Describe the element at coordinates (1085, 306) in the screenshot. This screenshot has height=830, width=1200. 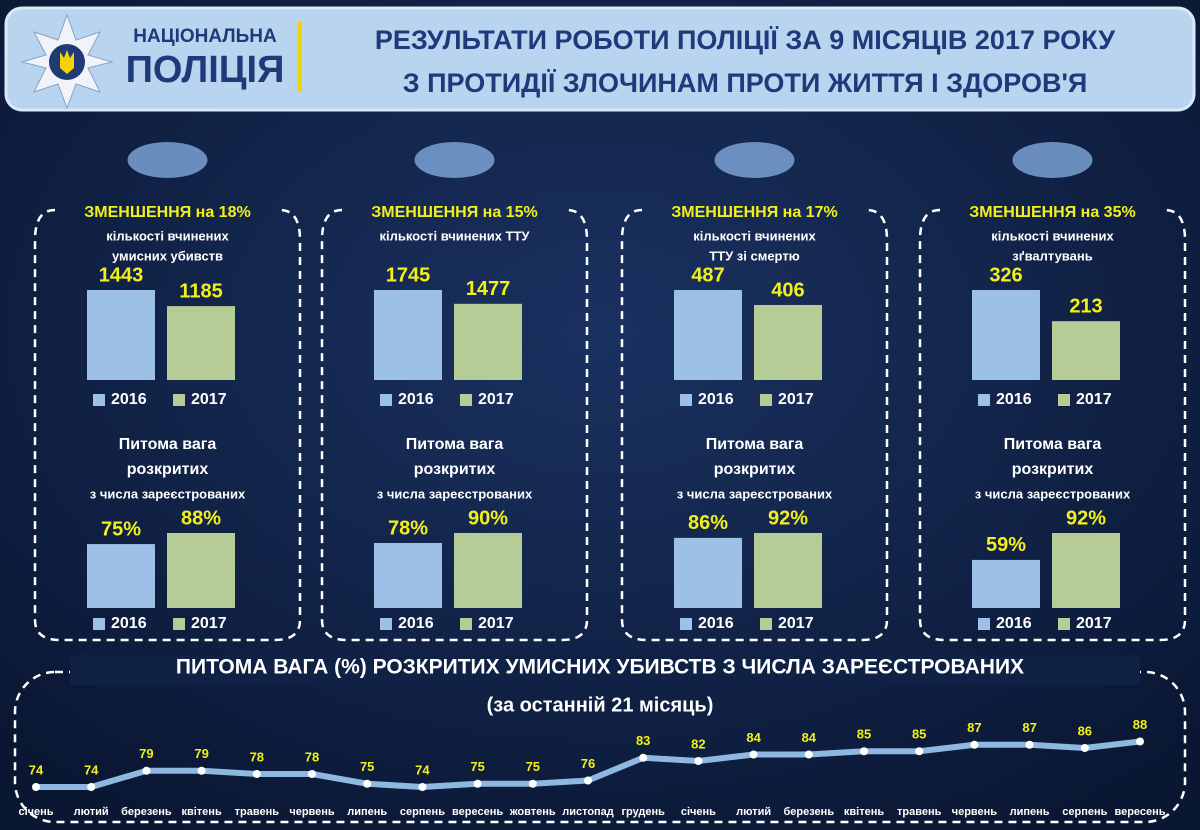
I see `value-label: 213` at that location.